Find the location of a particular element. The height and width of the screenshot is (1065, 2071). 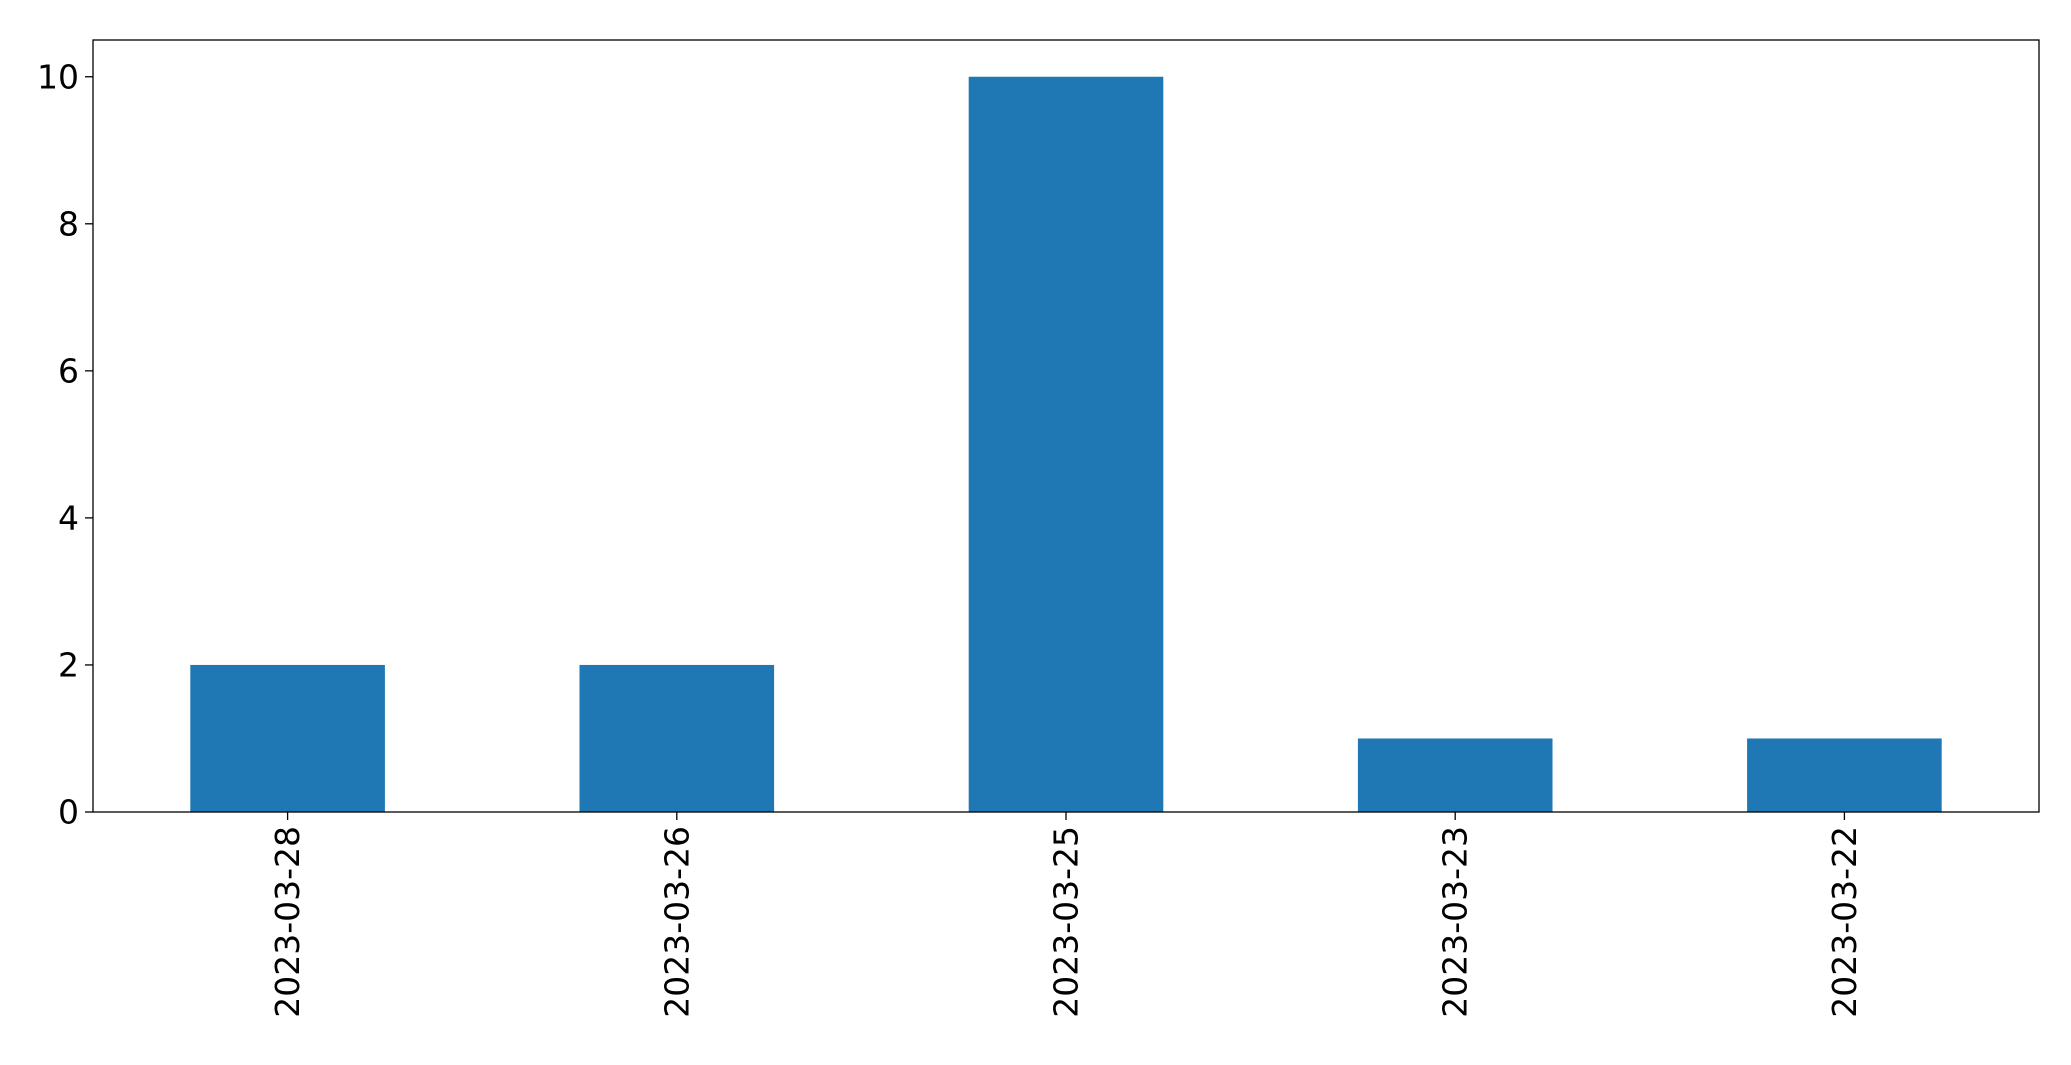

y-tick-label: 4 is located at coordinates (68, 517).